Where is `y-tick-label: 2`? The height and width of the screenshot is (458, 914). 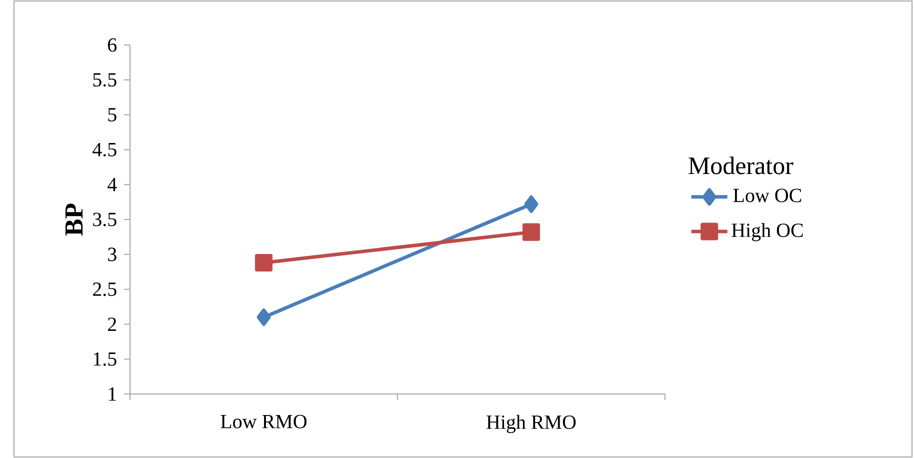
y-tick-label: 2 is located at coordinates (112, 324).